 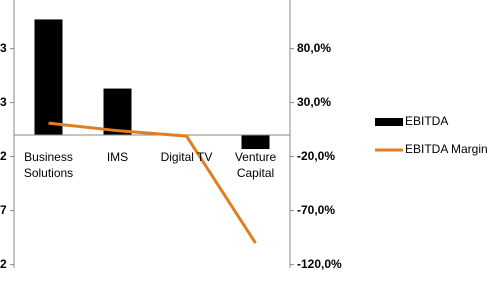 I want to click on y2-tick-label: -20,0%, so click(x=316, y=156).